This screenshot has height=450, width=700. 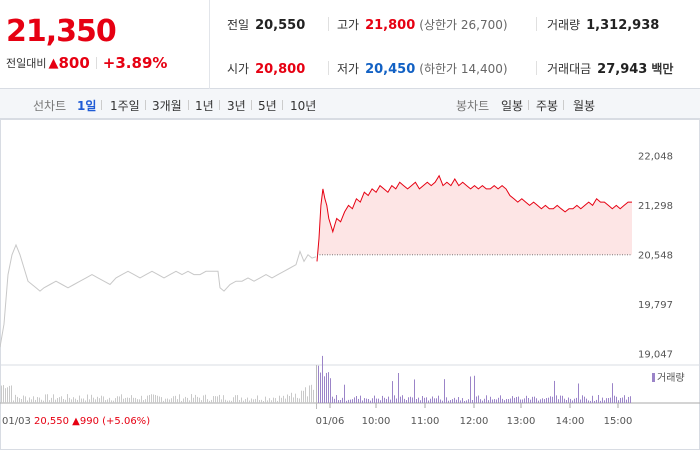 What do you see at coordinates (668, 378) in the screenshot?
I see `volume-legend: 거래량` at bounding box center [668, 378].